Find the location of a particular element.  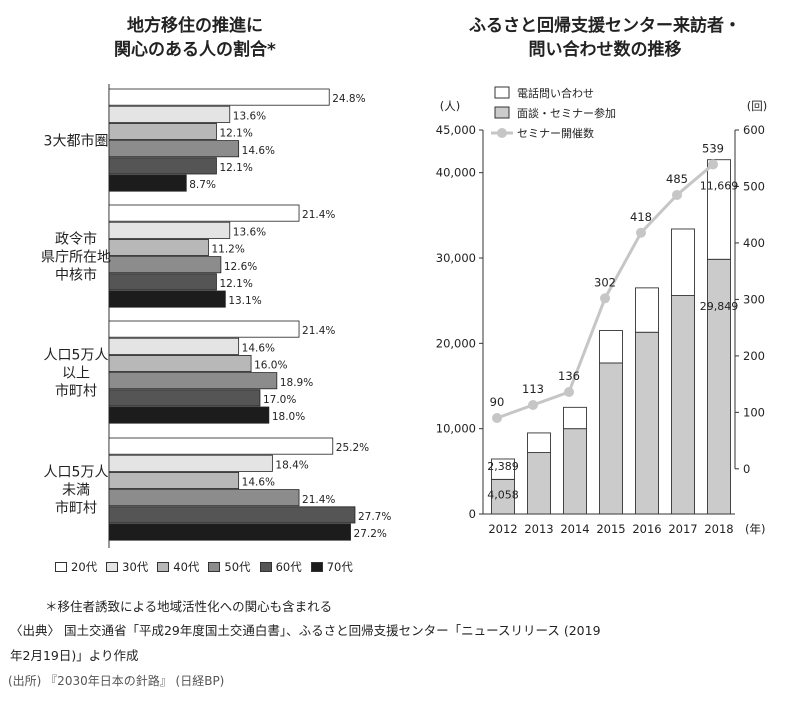

bar-inquiry-2017 is located at coordinates (683, 262).